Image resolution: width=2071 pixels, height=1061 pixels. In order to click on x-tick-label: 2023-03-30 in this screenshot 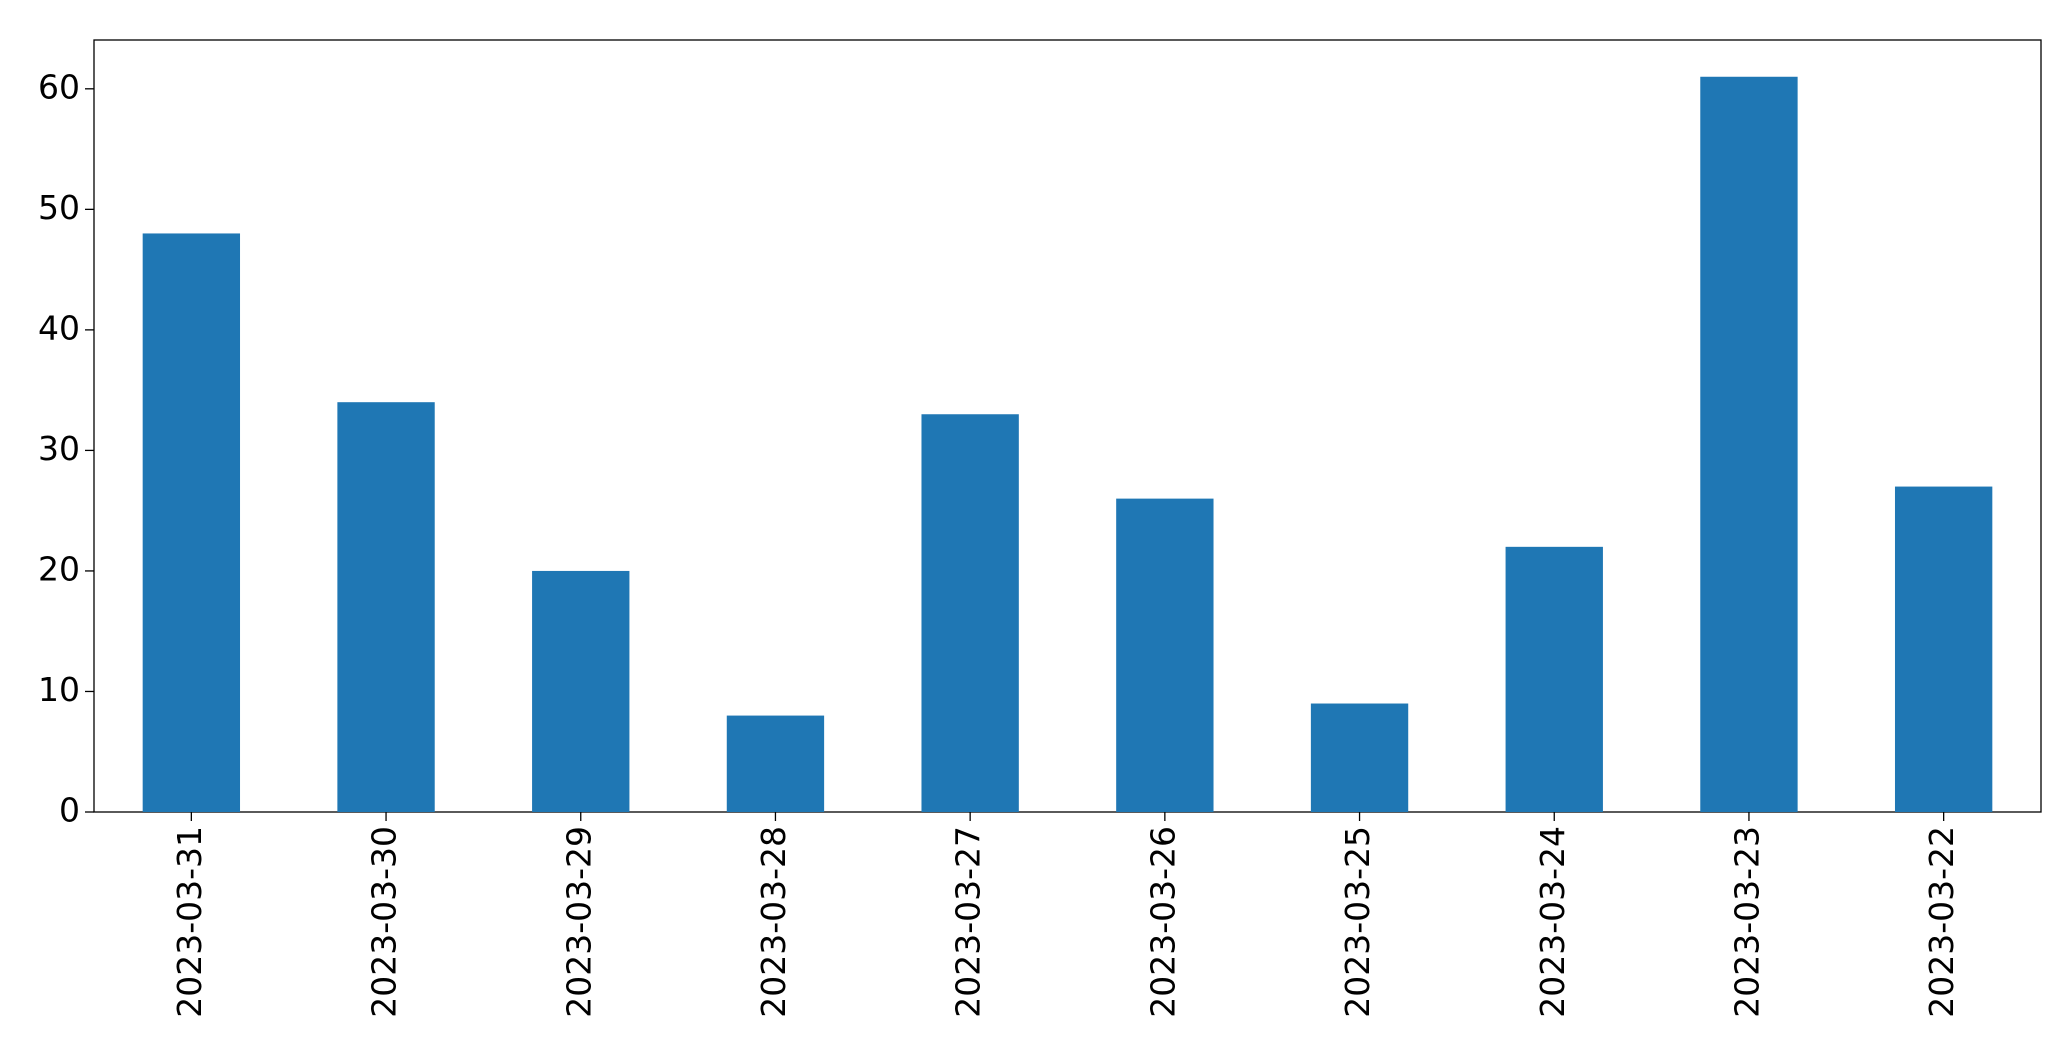, I will do `click(384, 922)`.